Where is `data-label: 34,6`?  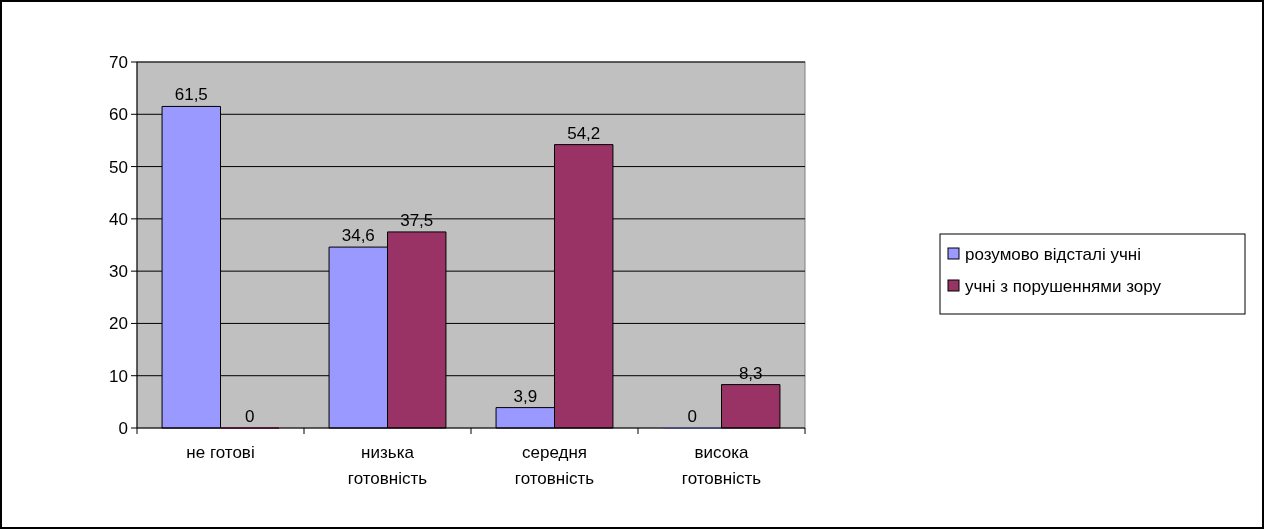
data-label: 34,6 is located at coordinates (358, 236).